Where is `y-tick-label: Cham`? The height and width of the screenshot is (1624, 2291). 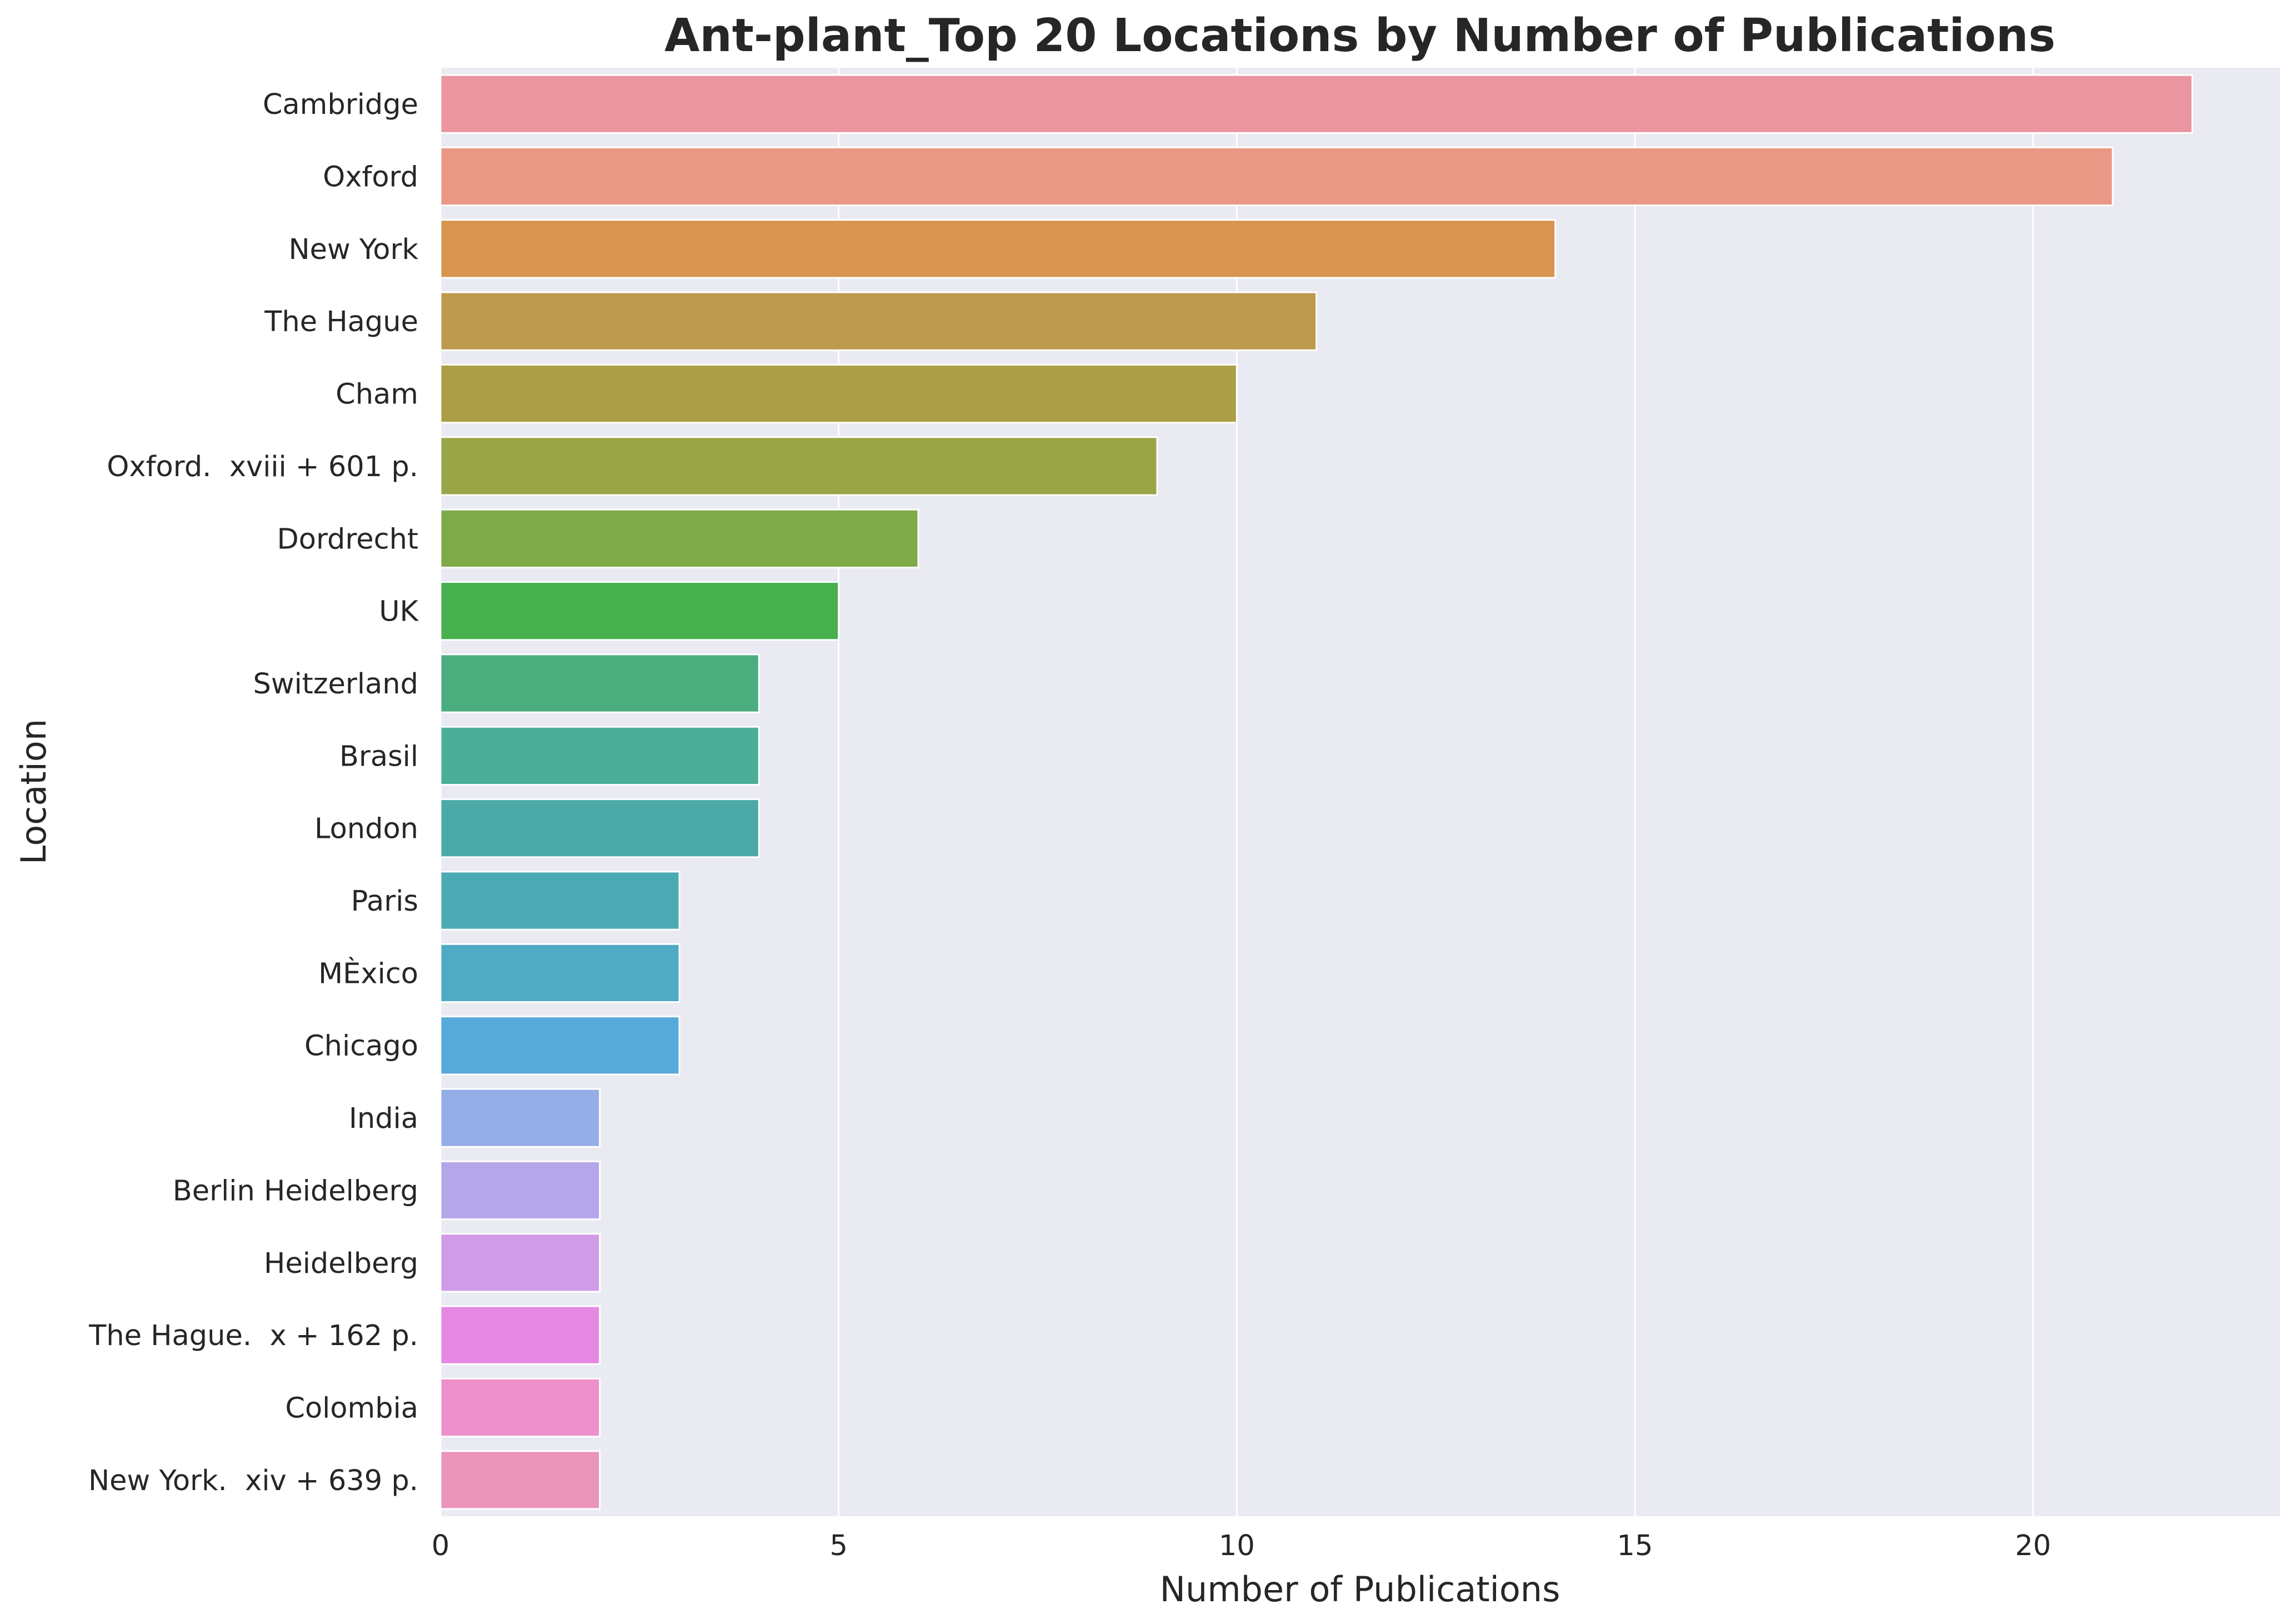
y-tick-label: Cham is located at coordinates (377, 394).